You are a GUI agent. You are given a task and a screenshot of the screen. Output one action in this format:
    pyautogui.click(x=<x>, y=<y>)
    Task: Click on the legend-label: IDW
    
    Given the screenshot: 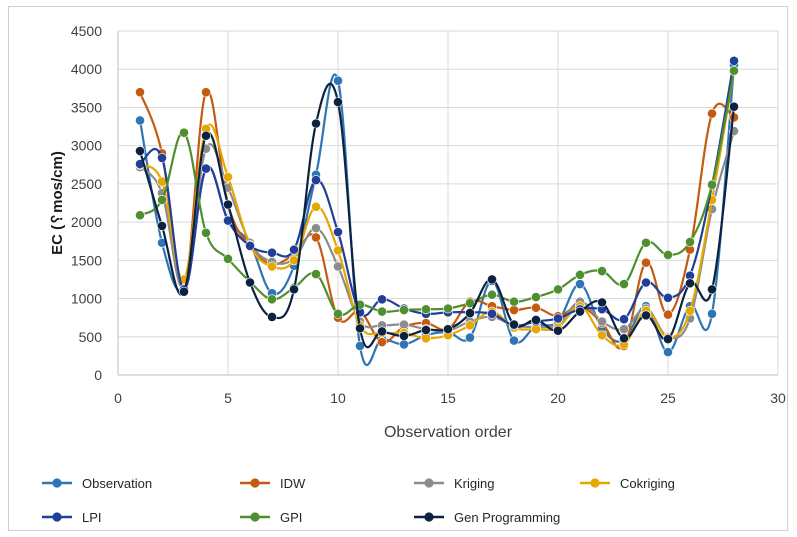 What is the action you would take?
    pyautogui.click(x=293, y=483)
    